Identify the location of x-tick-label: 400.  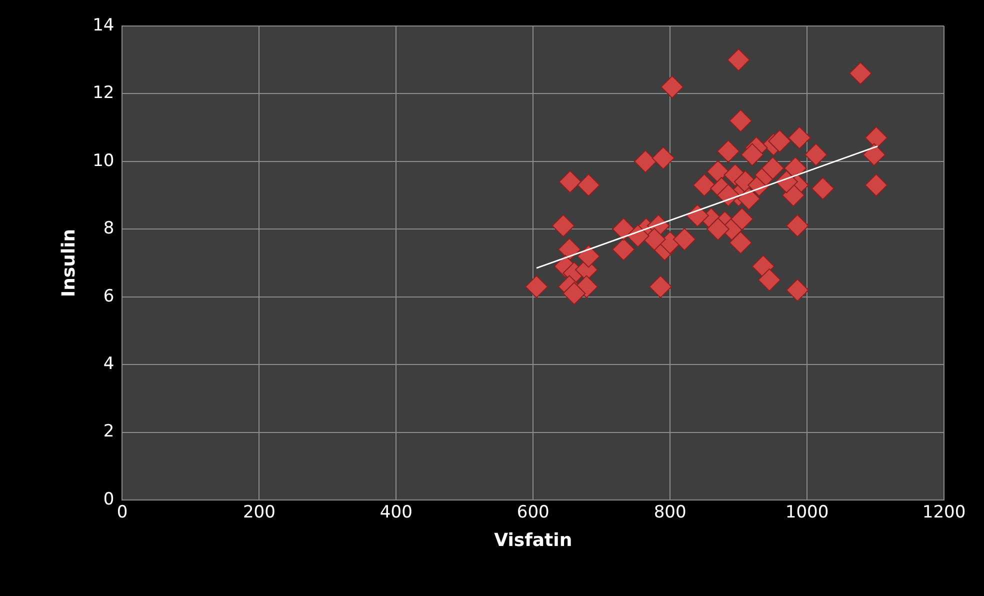
(396, 512).